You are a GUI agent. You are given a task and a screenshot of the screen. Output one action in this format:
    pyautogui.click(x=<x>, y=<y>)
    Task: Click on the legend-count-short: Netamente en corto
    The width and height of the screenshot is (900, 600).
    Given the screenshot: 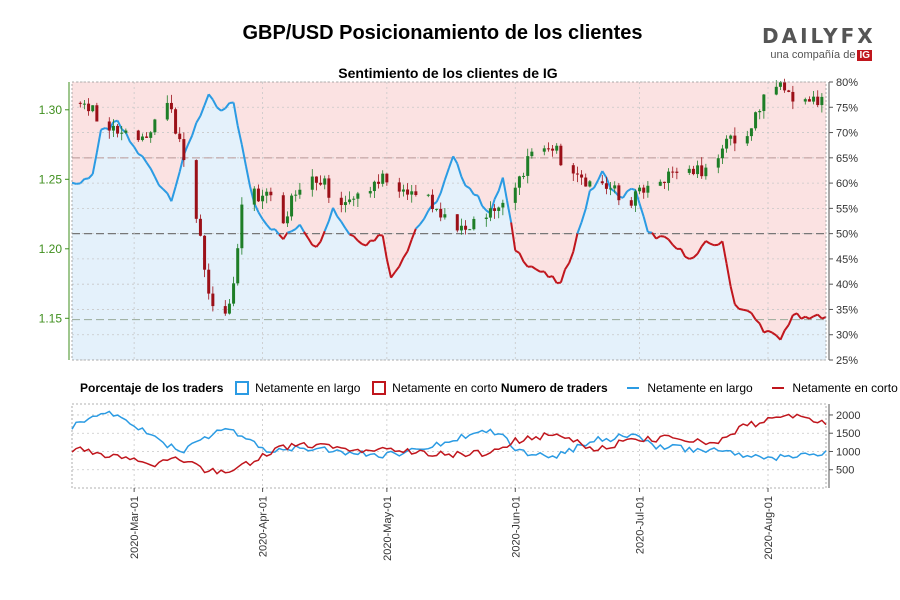 What is the action you would take?
    pyautogui.click(x=845, y=387)
    